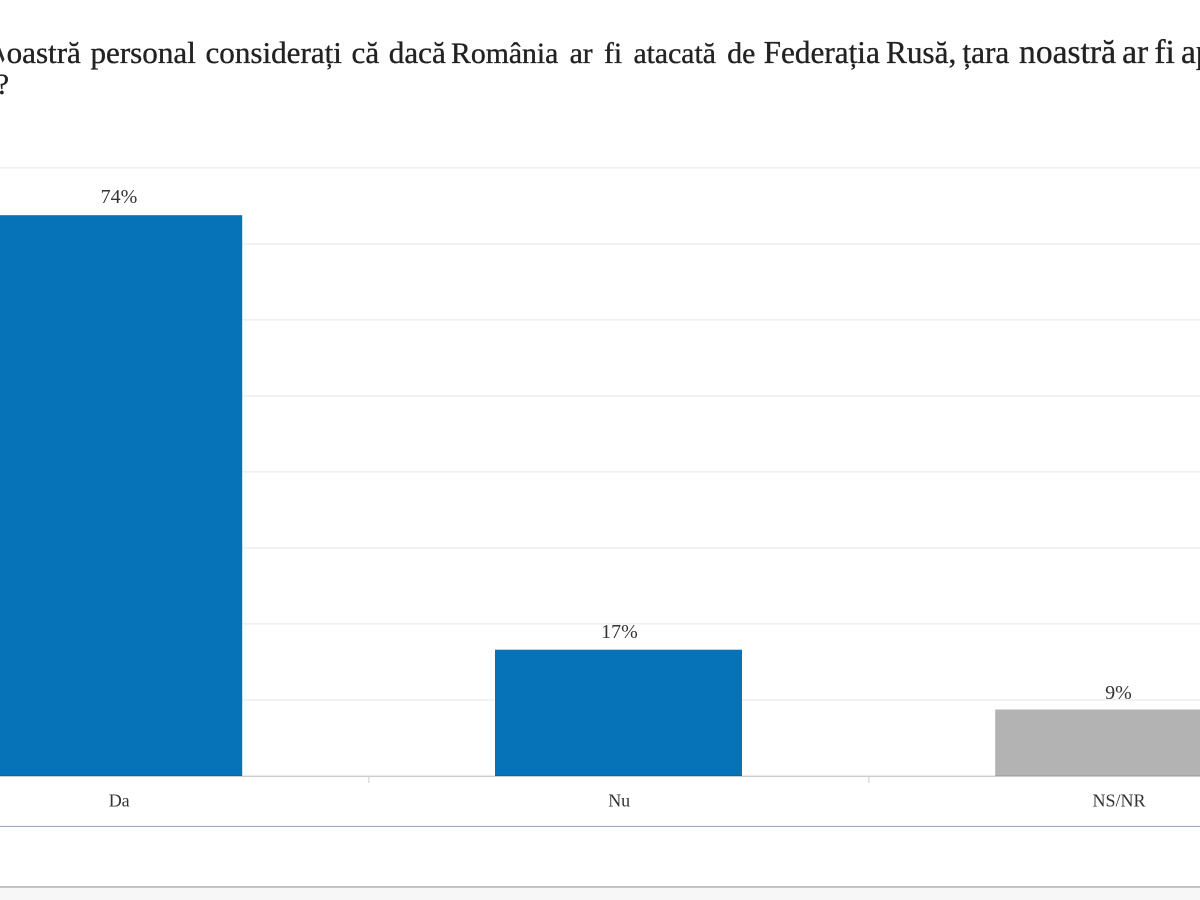 This screenshot has width=1200, height=900. Describe the element at coordinates (226, 52) in the screenshot. I see `svg-text:oastră personal considerați că: oastră personal considerați că dacă` at that location.